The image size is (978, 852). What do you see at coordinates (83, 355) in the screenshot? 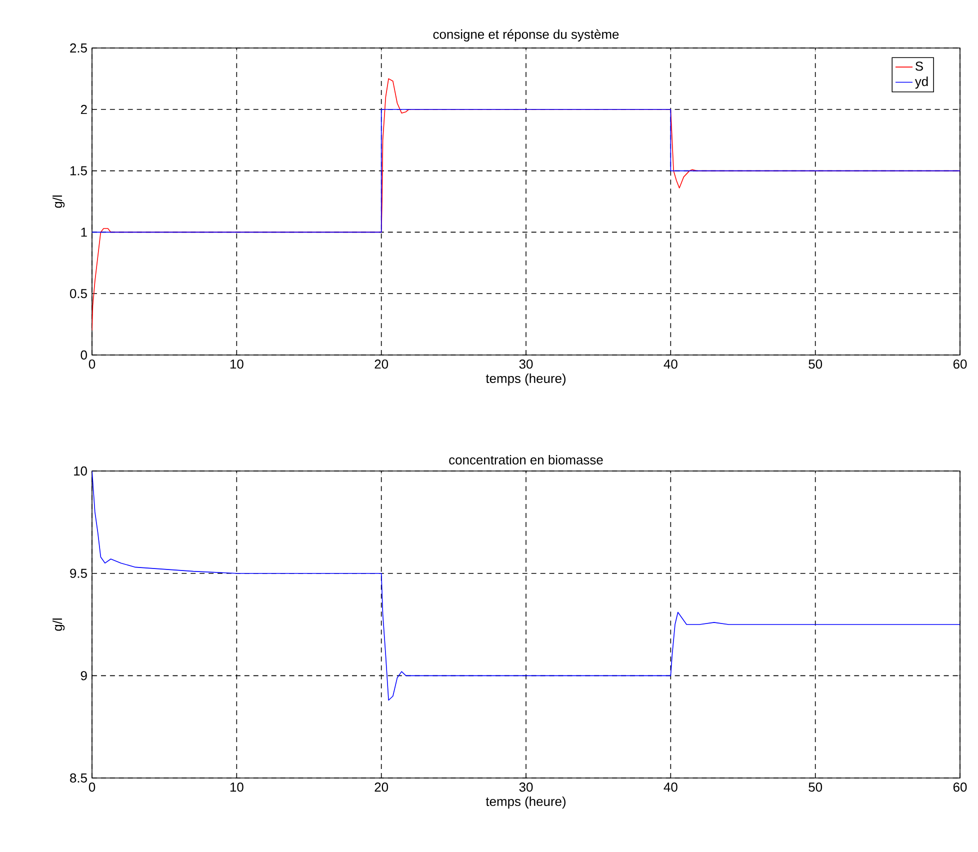
I see `y-tick-label: 0` at bounding box center [83, 355].